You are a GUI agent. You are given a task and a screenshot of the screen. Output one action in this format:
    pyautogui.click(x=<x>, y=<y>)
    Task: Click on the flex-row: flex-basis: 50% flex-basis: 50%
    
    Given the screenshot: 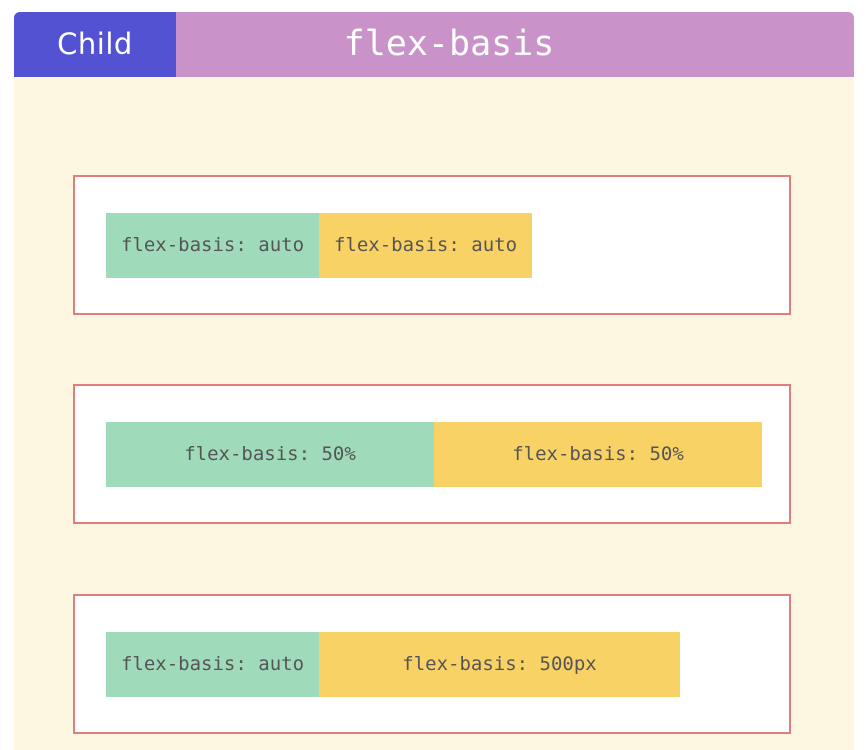 What is the action you would take?
    pyautogui.click(x=434, y=454)
    